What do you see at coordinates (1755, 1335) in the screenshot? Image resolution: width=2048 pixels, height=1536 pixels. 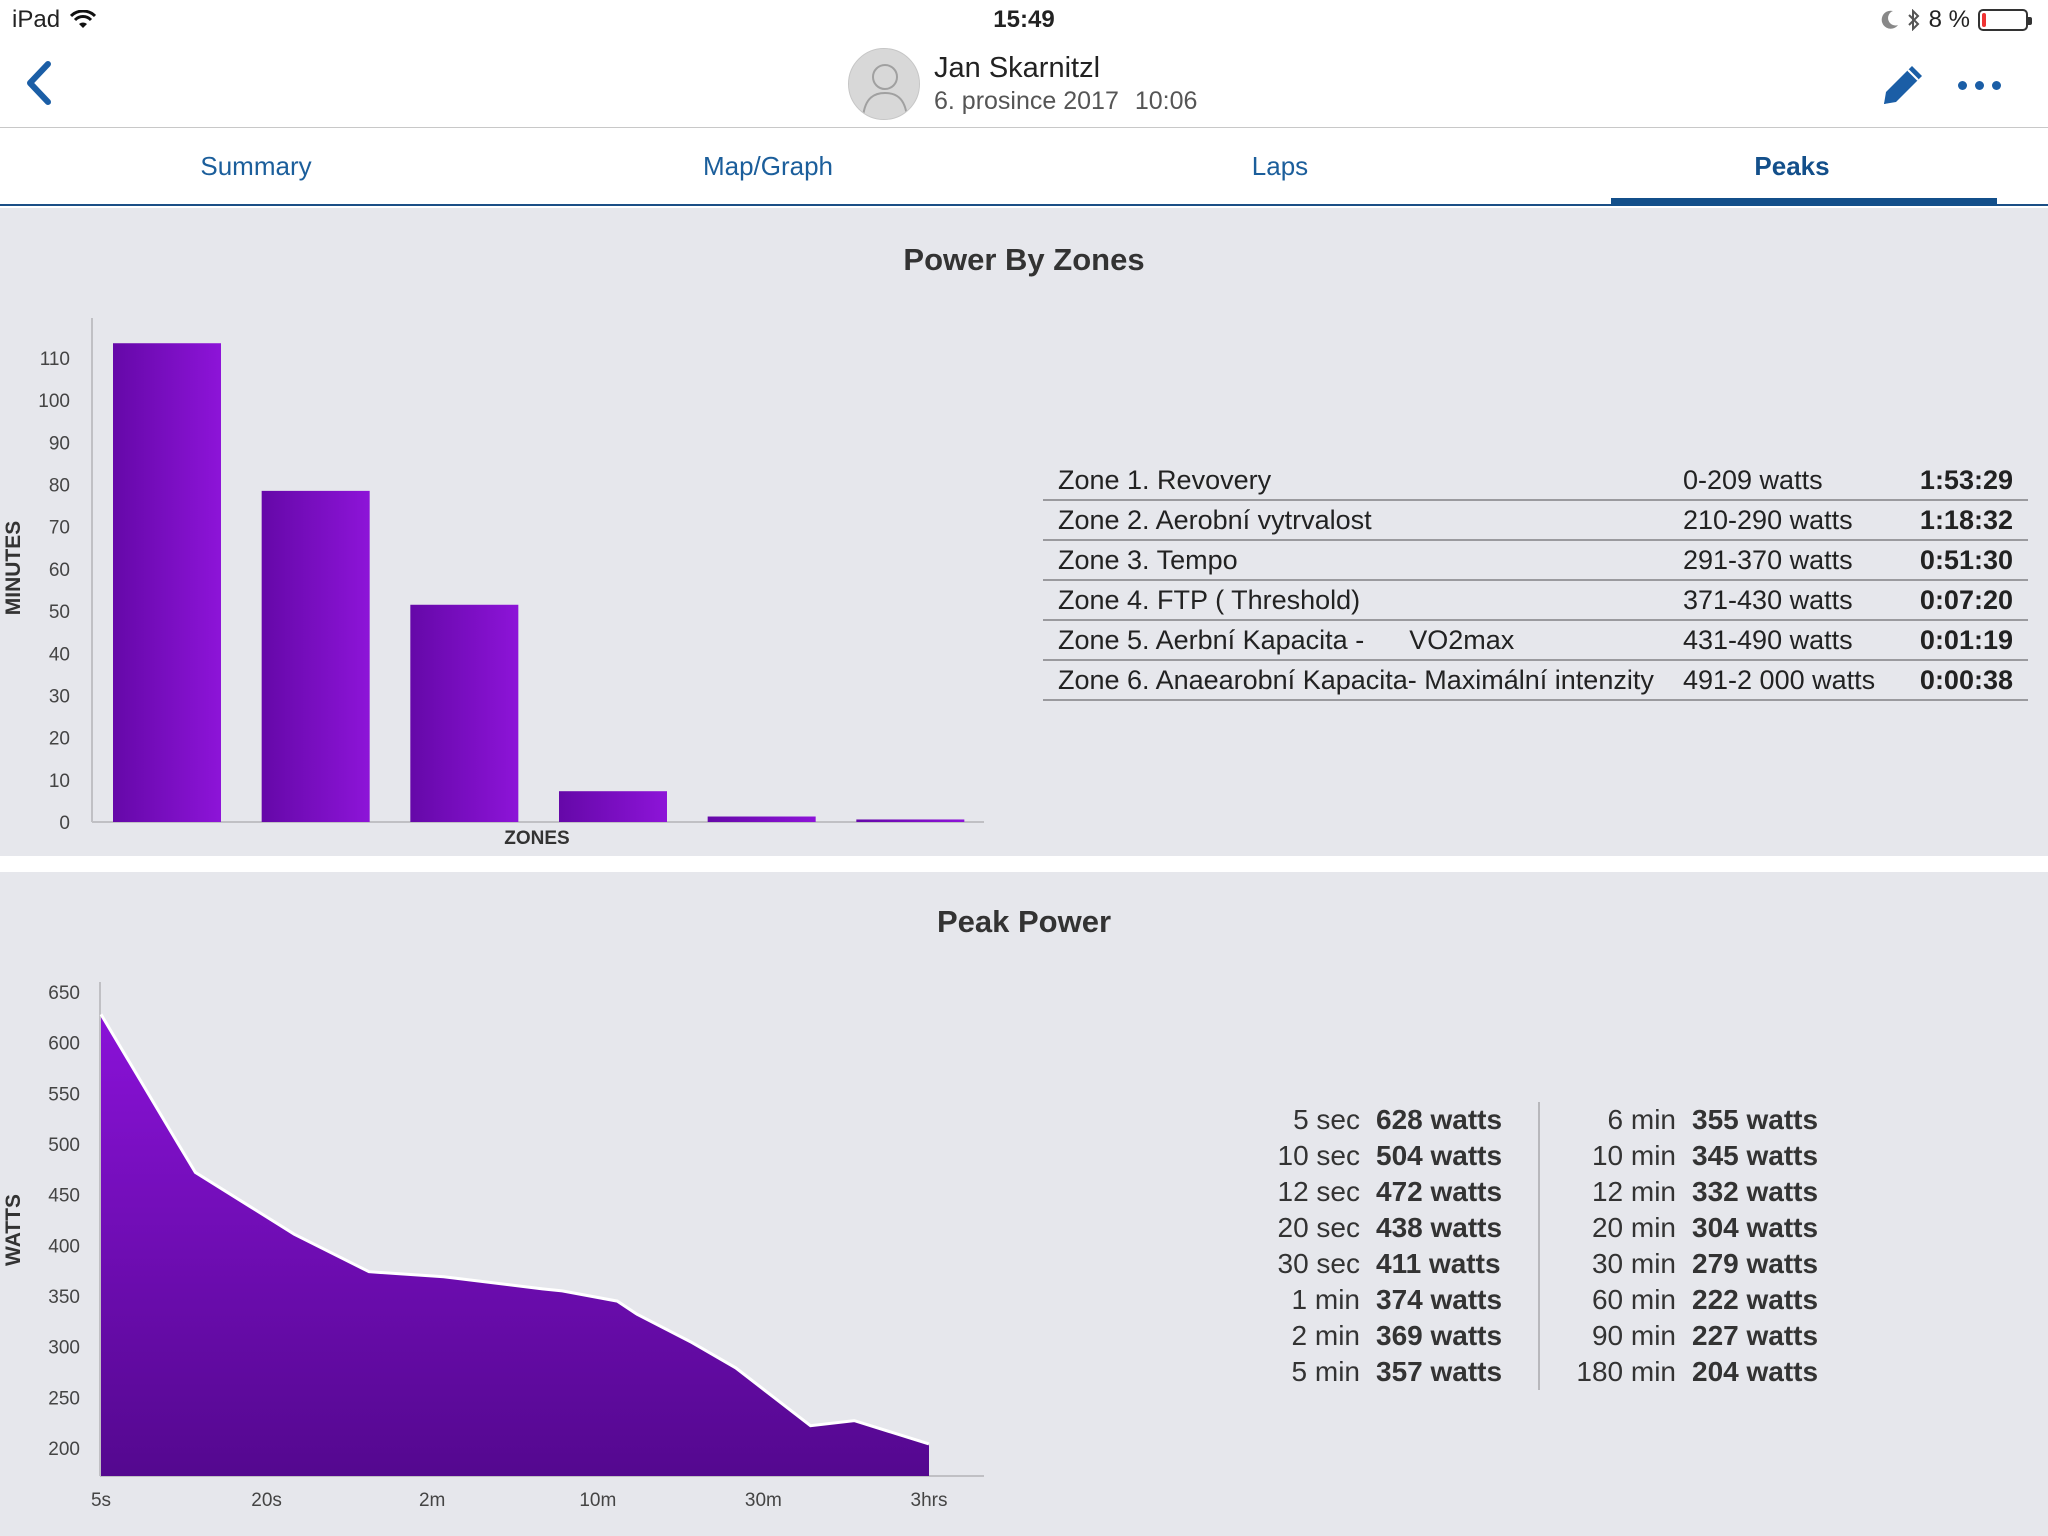 I see `peak-watts: 227 watts` at bounding box center [1755, 1335].